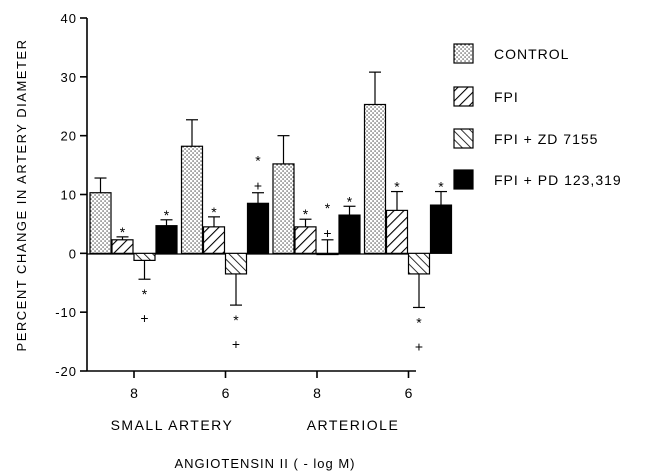 This screenshot has height=476, width=646. Describe the element at coordinates (21, 195) in the screenshot. I see `y-axis-label: PERCENT CHANGE IN ARTERY DIAMETER` at that location.